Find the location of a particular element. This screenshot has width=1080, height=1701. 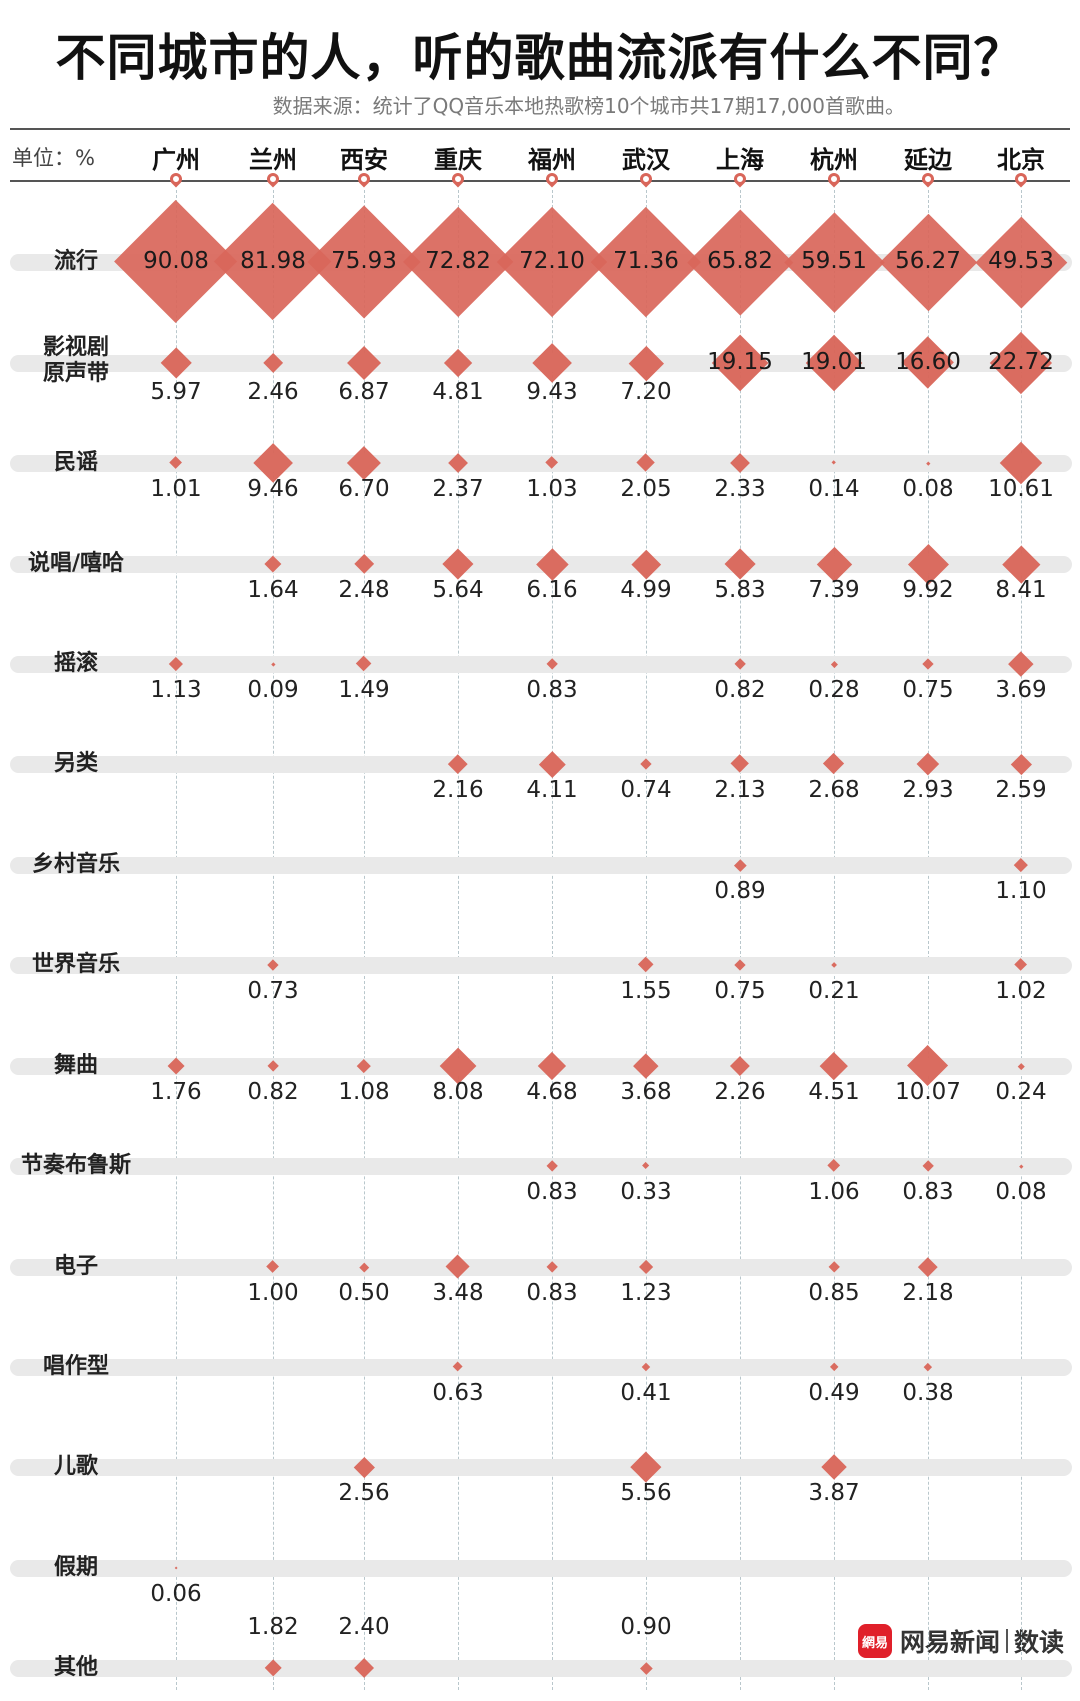

city-label: 重庆 is located at coordinates (458, 160).